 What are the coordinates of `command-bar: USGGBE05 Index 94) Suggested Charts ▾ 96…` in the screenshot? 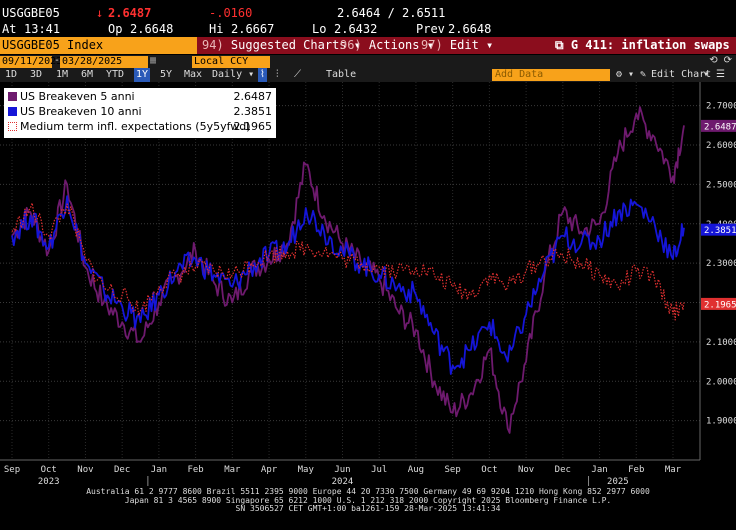 It's located at (368, 45).